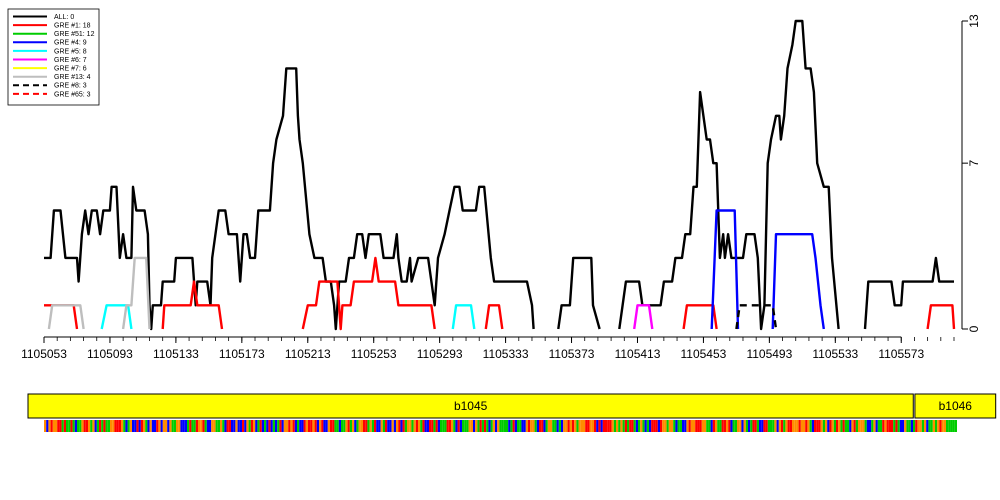  Describe the element at coordinates (974, 162) in the screenshot. I see `y-tick-label-1: 7` at that location.